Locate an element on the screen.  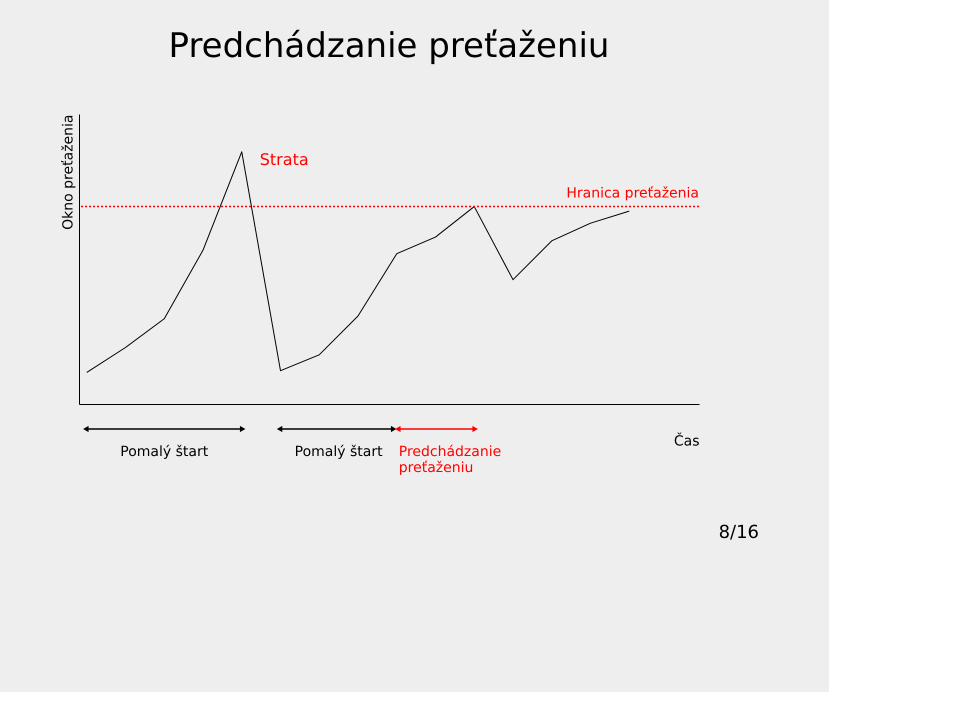
ref-line-label: Hranica preťaženia is located at coordinates (632, 194).